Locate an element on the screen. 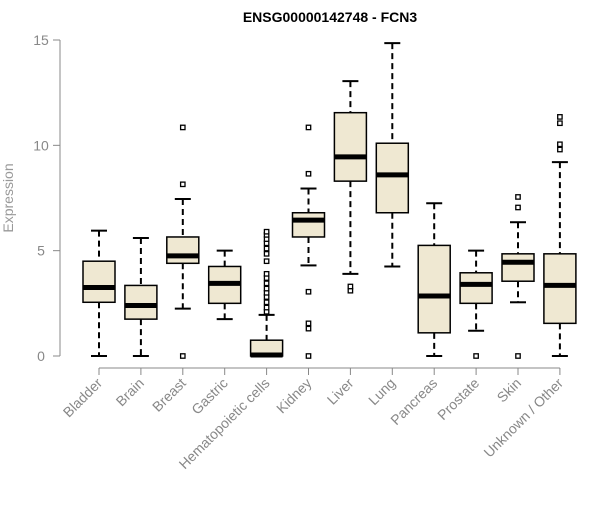  x-tick-label: Bladder is located at coordinates (83, 398).